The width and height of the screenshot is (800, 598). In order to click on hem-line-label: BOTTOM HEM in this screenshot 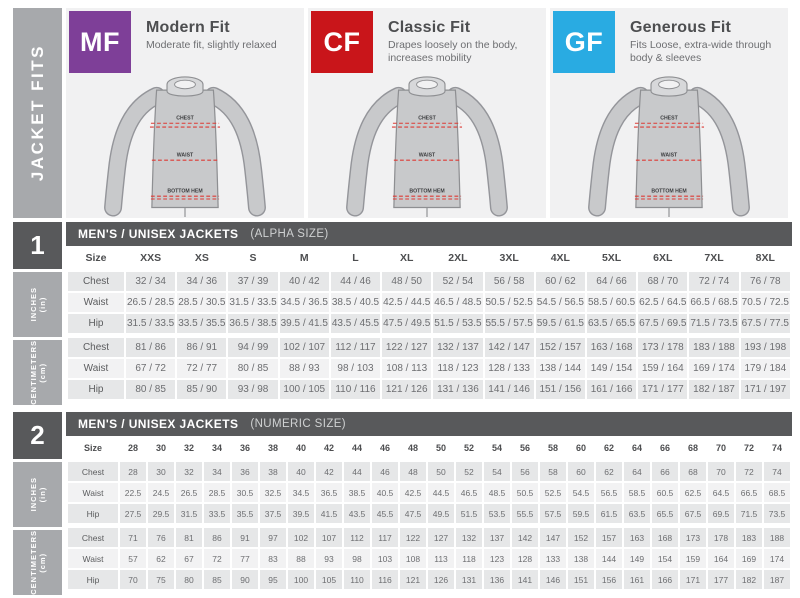, I will do `click(668, 191)`.